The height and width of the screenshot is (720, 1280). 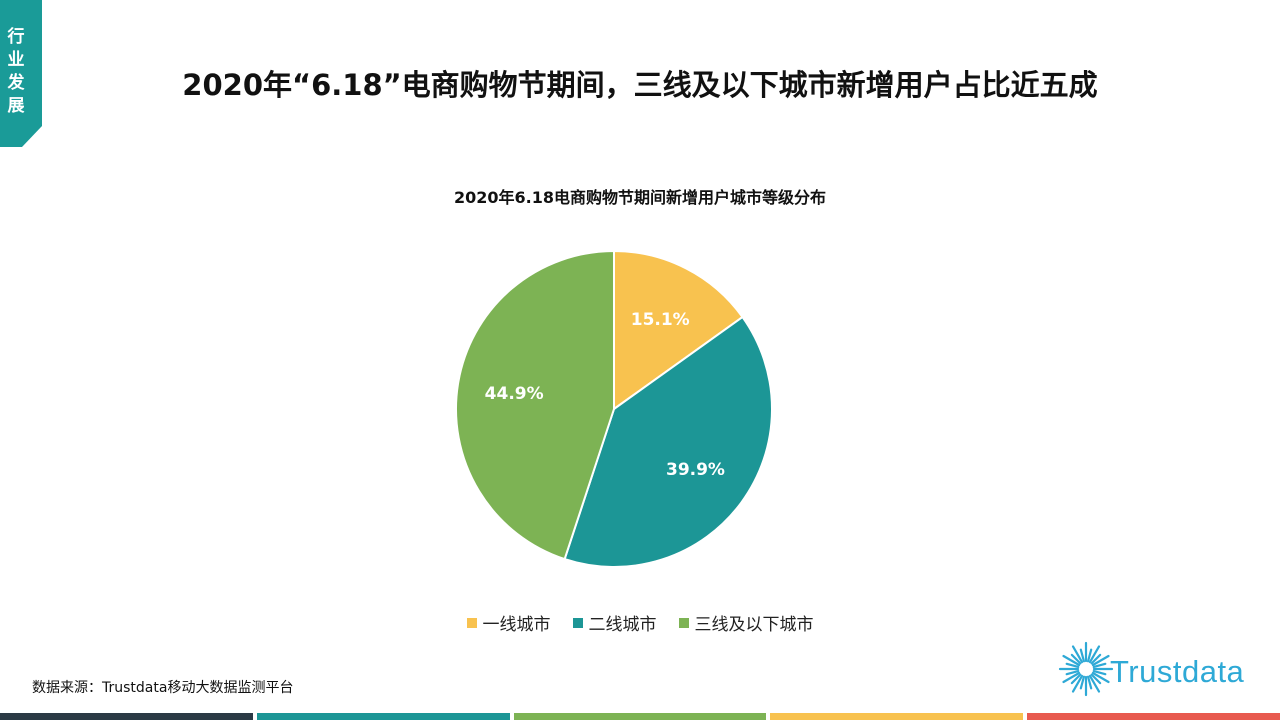 I want to click on legend-swatch-tier1, so click(x=471, y=622).